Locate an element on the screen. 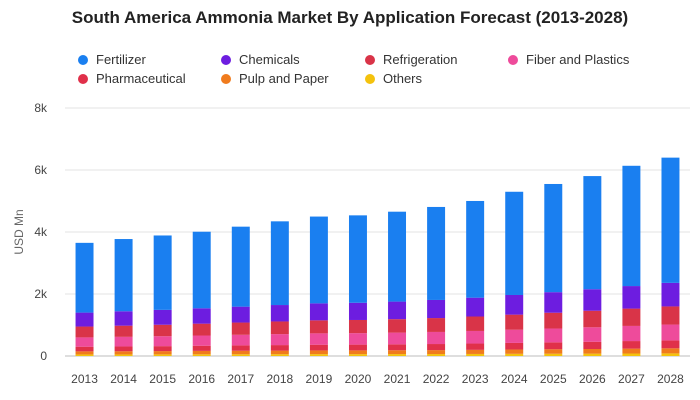  bar-stack-2024 is located at coordinates (514, 273).